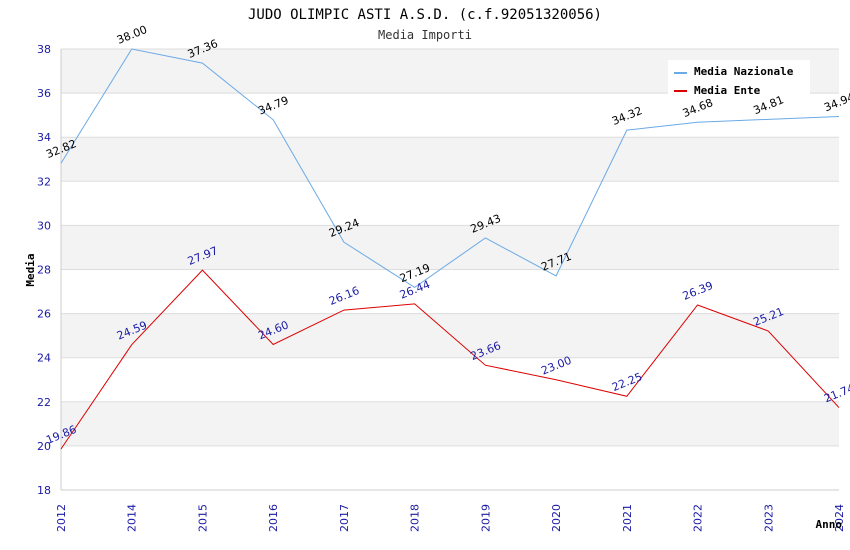  What do you see at coordinates (485, 518) in the screenshot?
I see `x-tick-label: 2019` at bounding box center [485, 518].